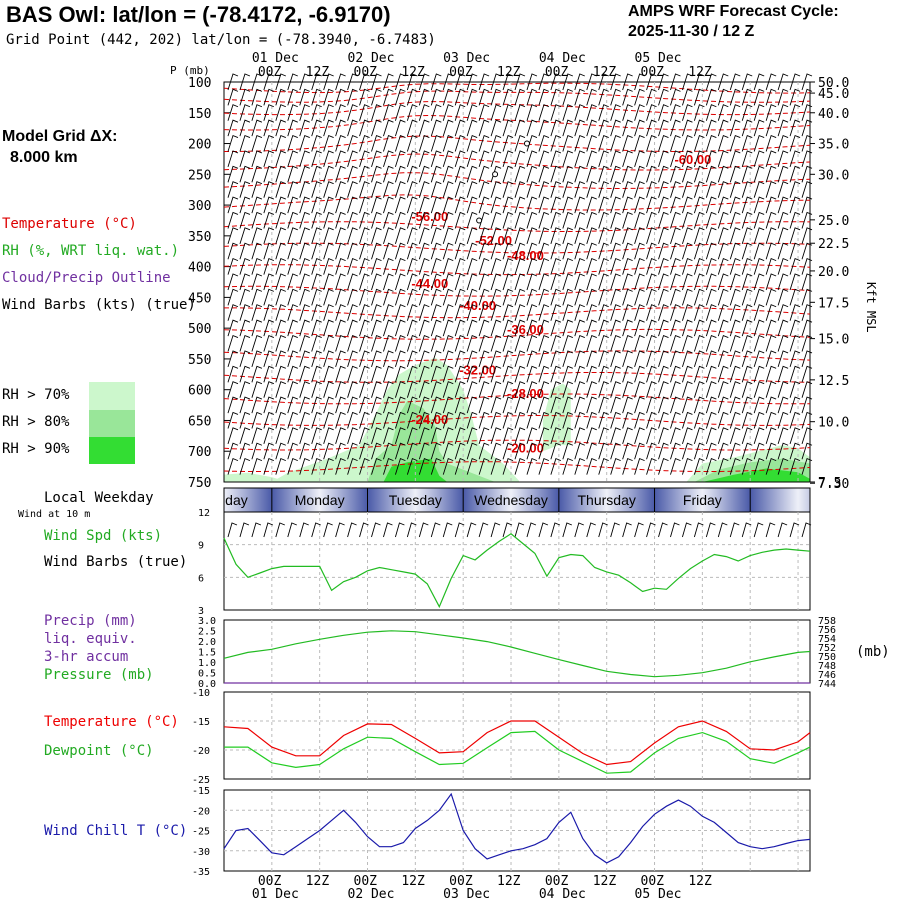  I want to click on calm-wind-marker, so click(479, 220).